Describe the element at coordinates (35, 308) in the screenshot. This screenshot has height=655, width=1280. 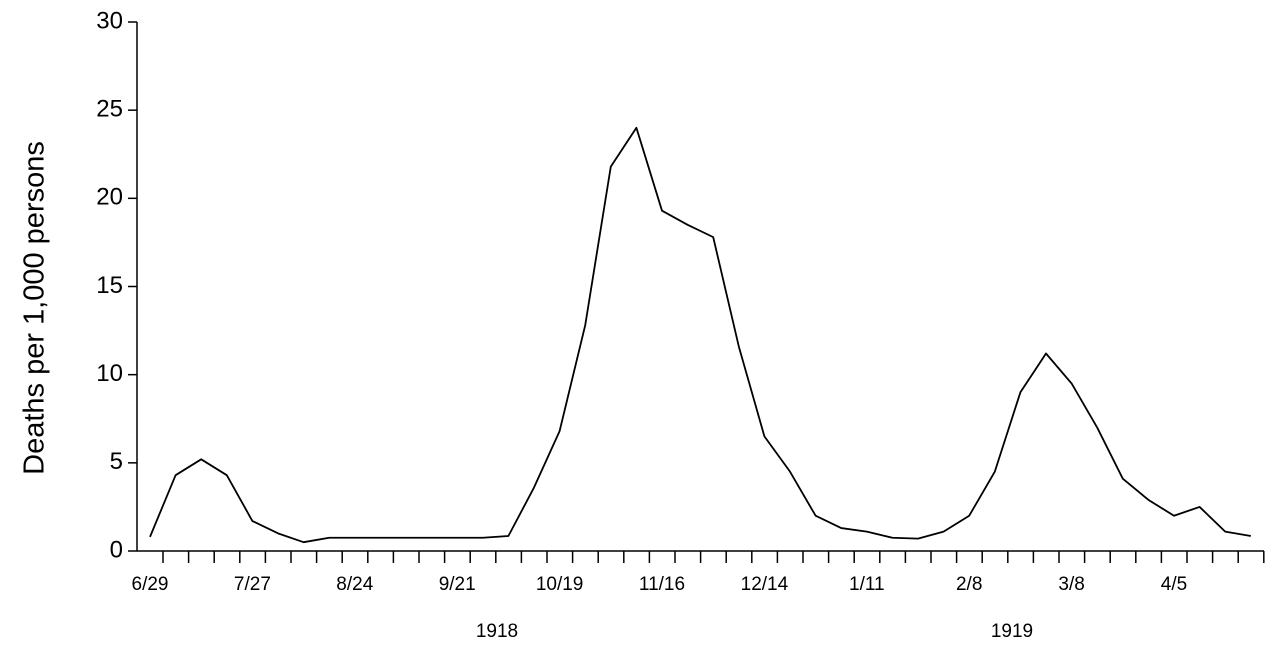
I see `y-axis-title: Deaths per 1,000 persons` at that location.